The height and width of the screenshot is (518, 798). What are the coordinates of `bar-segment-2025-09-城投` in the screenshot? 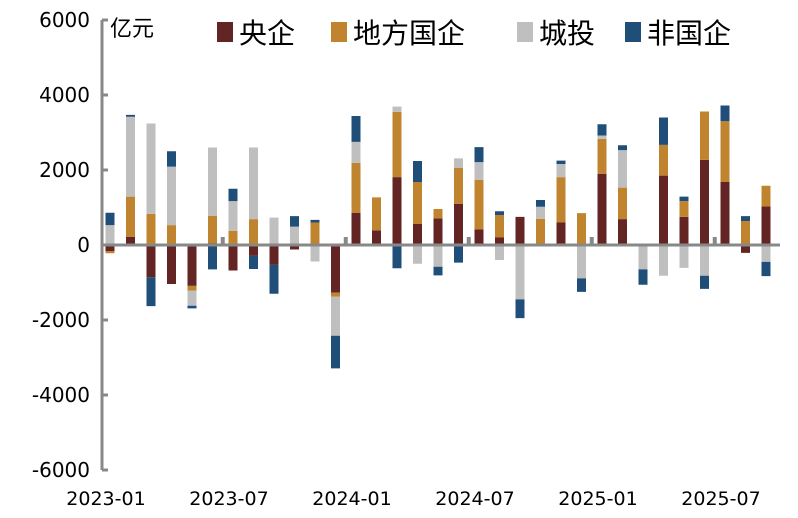 It's located at (766, 253).